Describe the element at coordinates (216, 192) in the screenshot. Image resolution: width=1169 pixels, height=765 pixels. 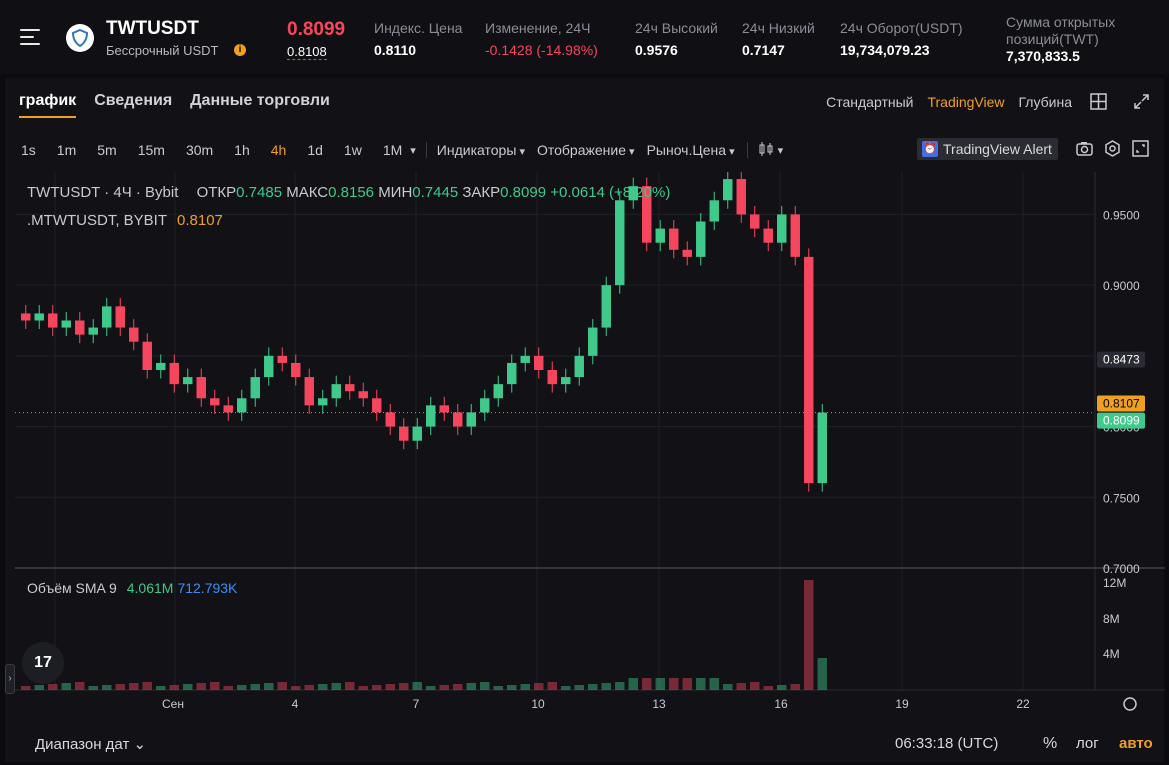
I see `legend-open-label: ОТКР` at that location.